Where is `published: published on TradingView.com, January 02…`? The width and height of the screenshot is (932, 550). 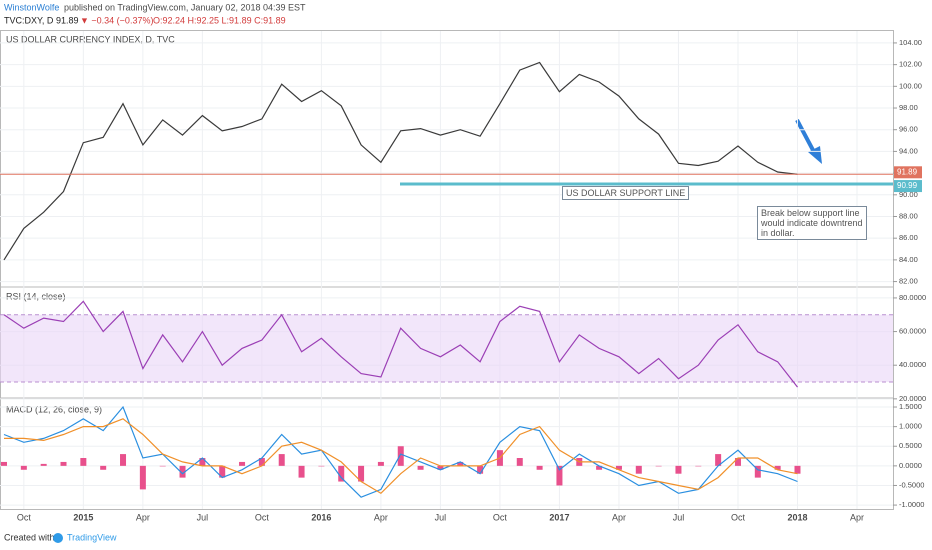 published: published on TradingView.com, January 02… is located at coordinates (185, 7).